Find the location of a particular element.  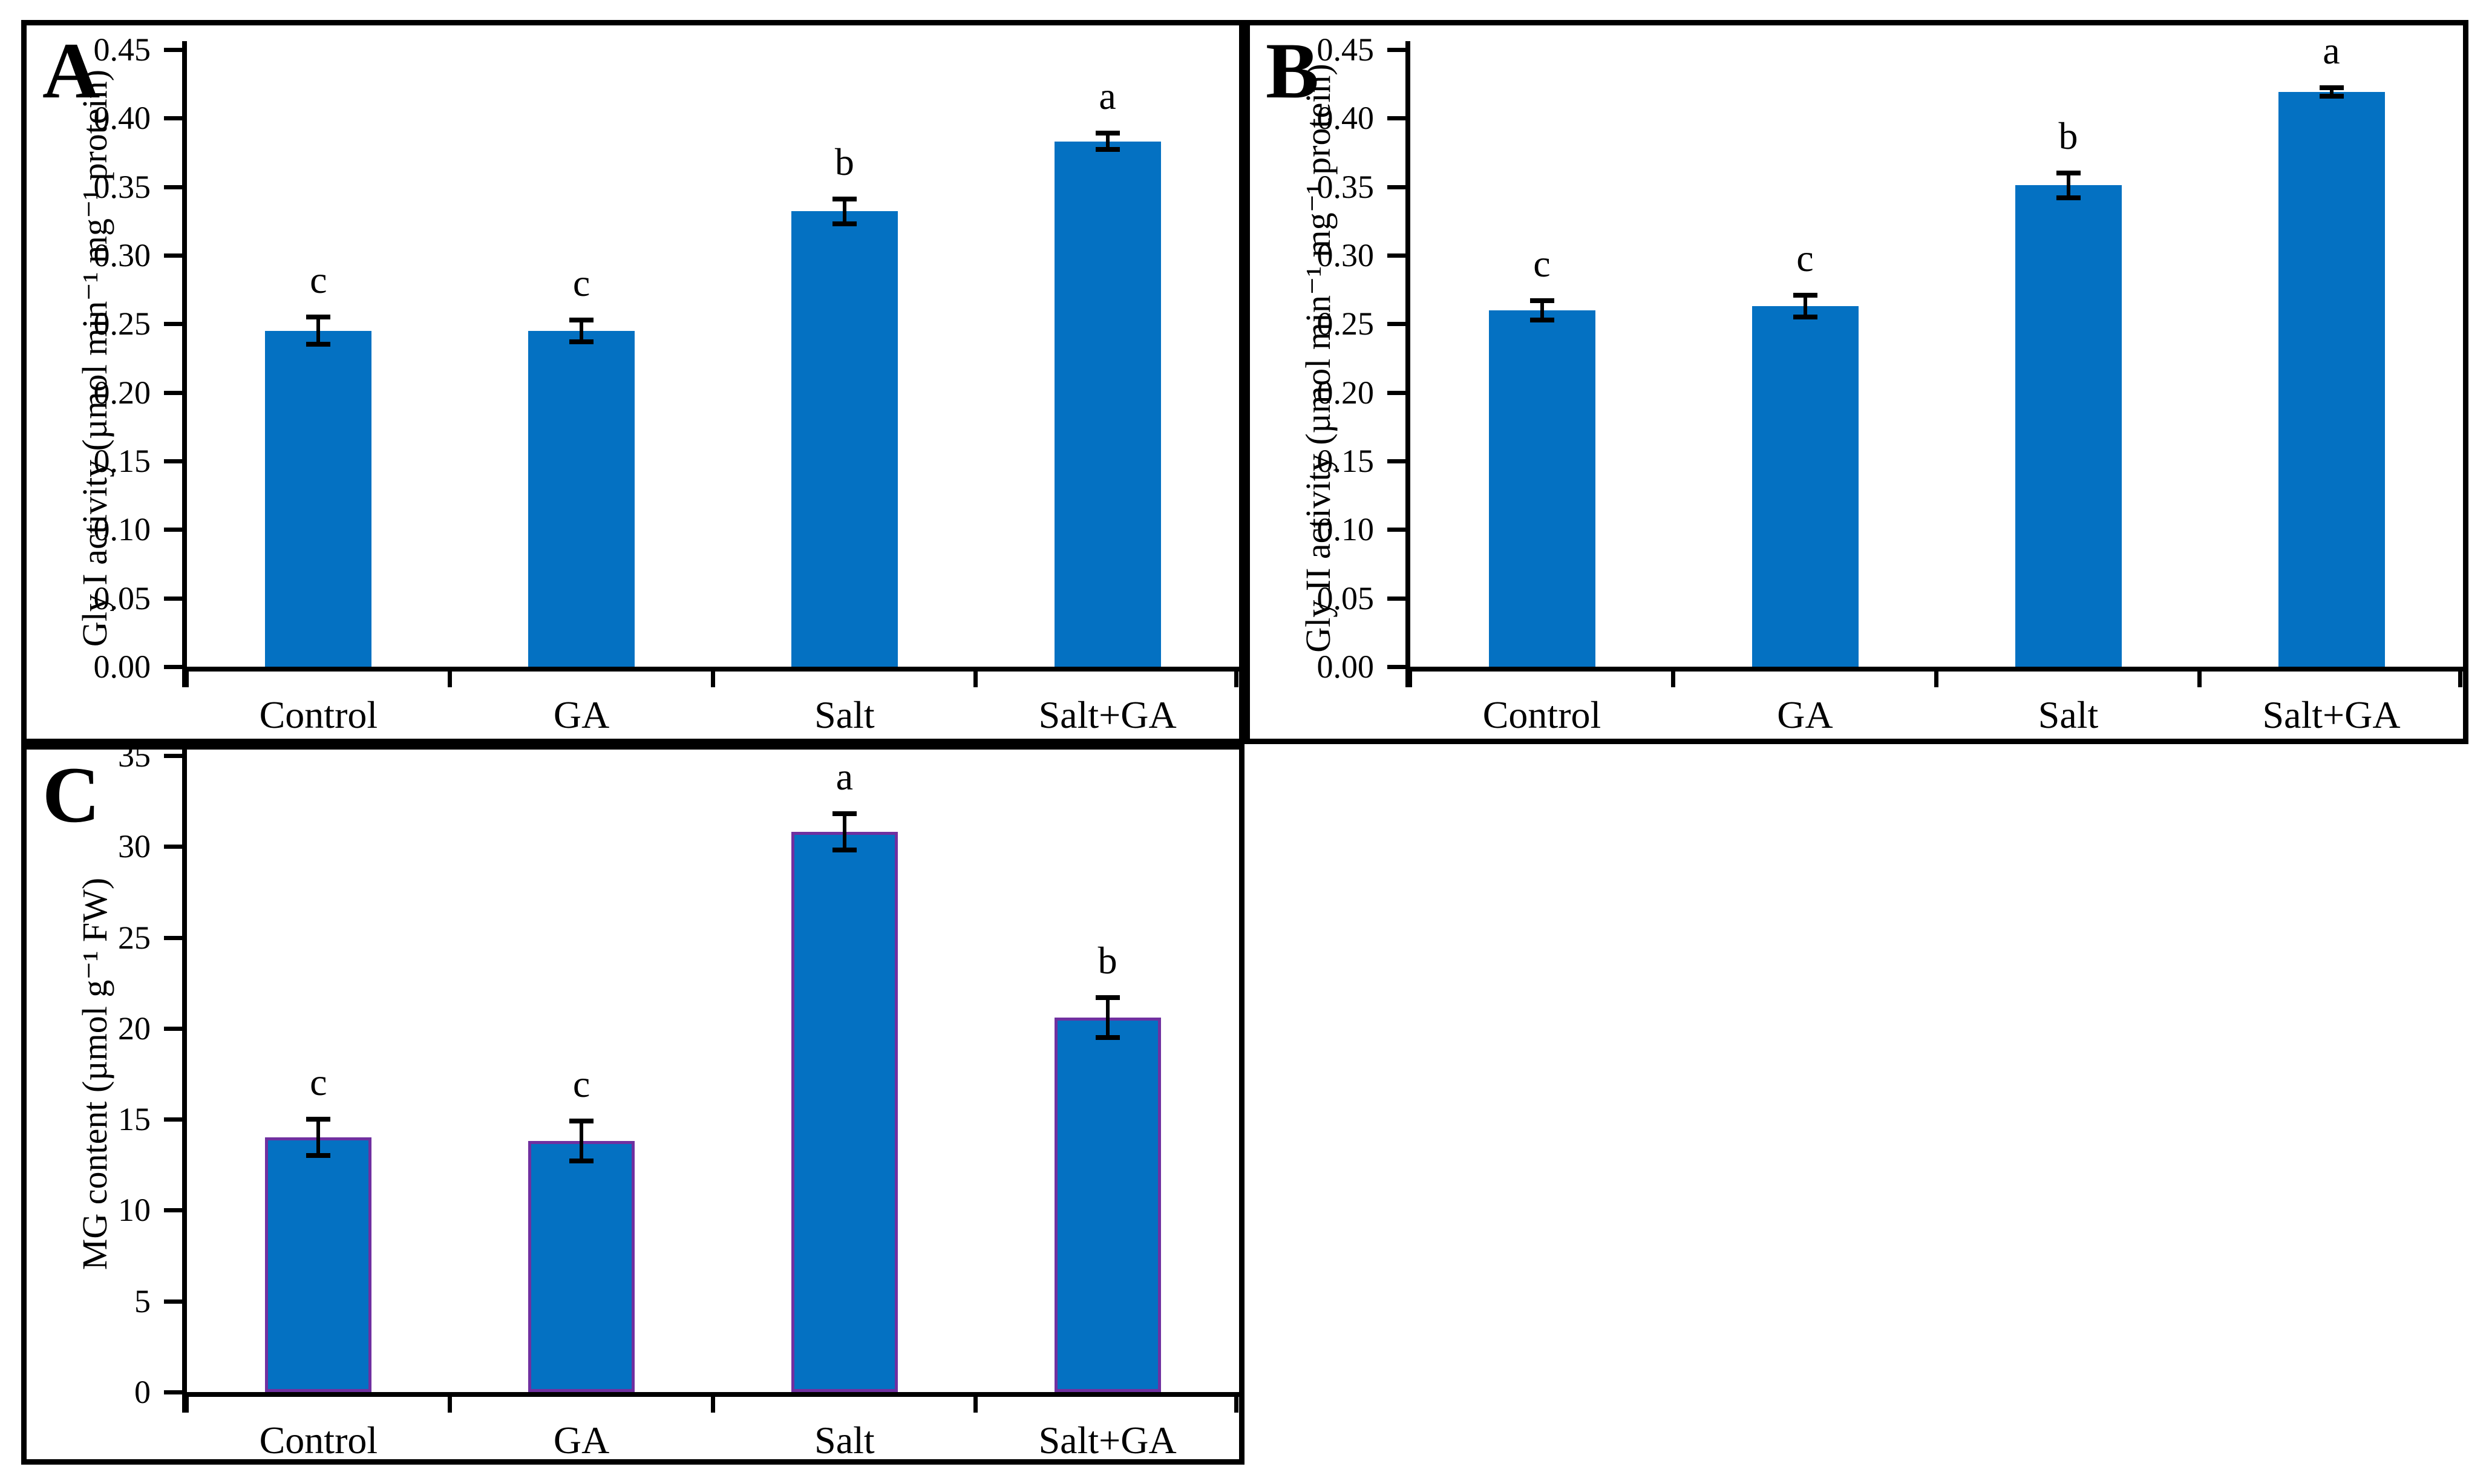

y-tick-label: 0.20 is located at coordinates (122, 393).